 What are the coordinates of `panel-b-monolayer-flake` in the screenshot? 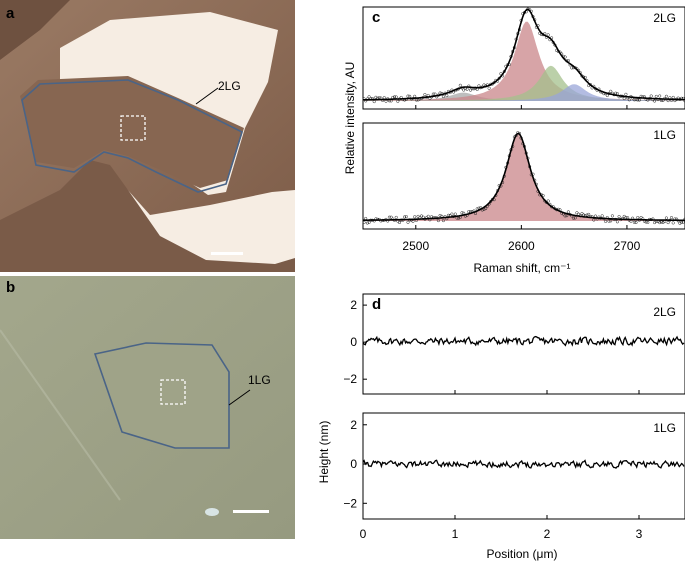 It's located at (162, 395).